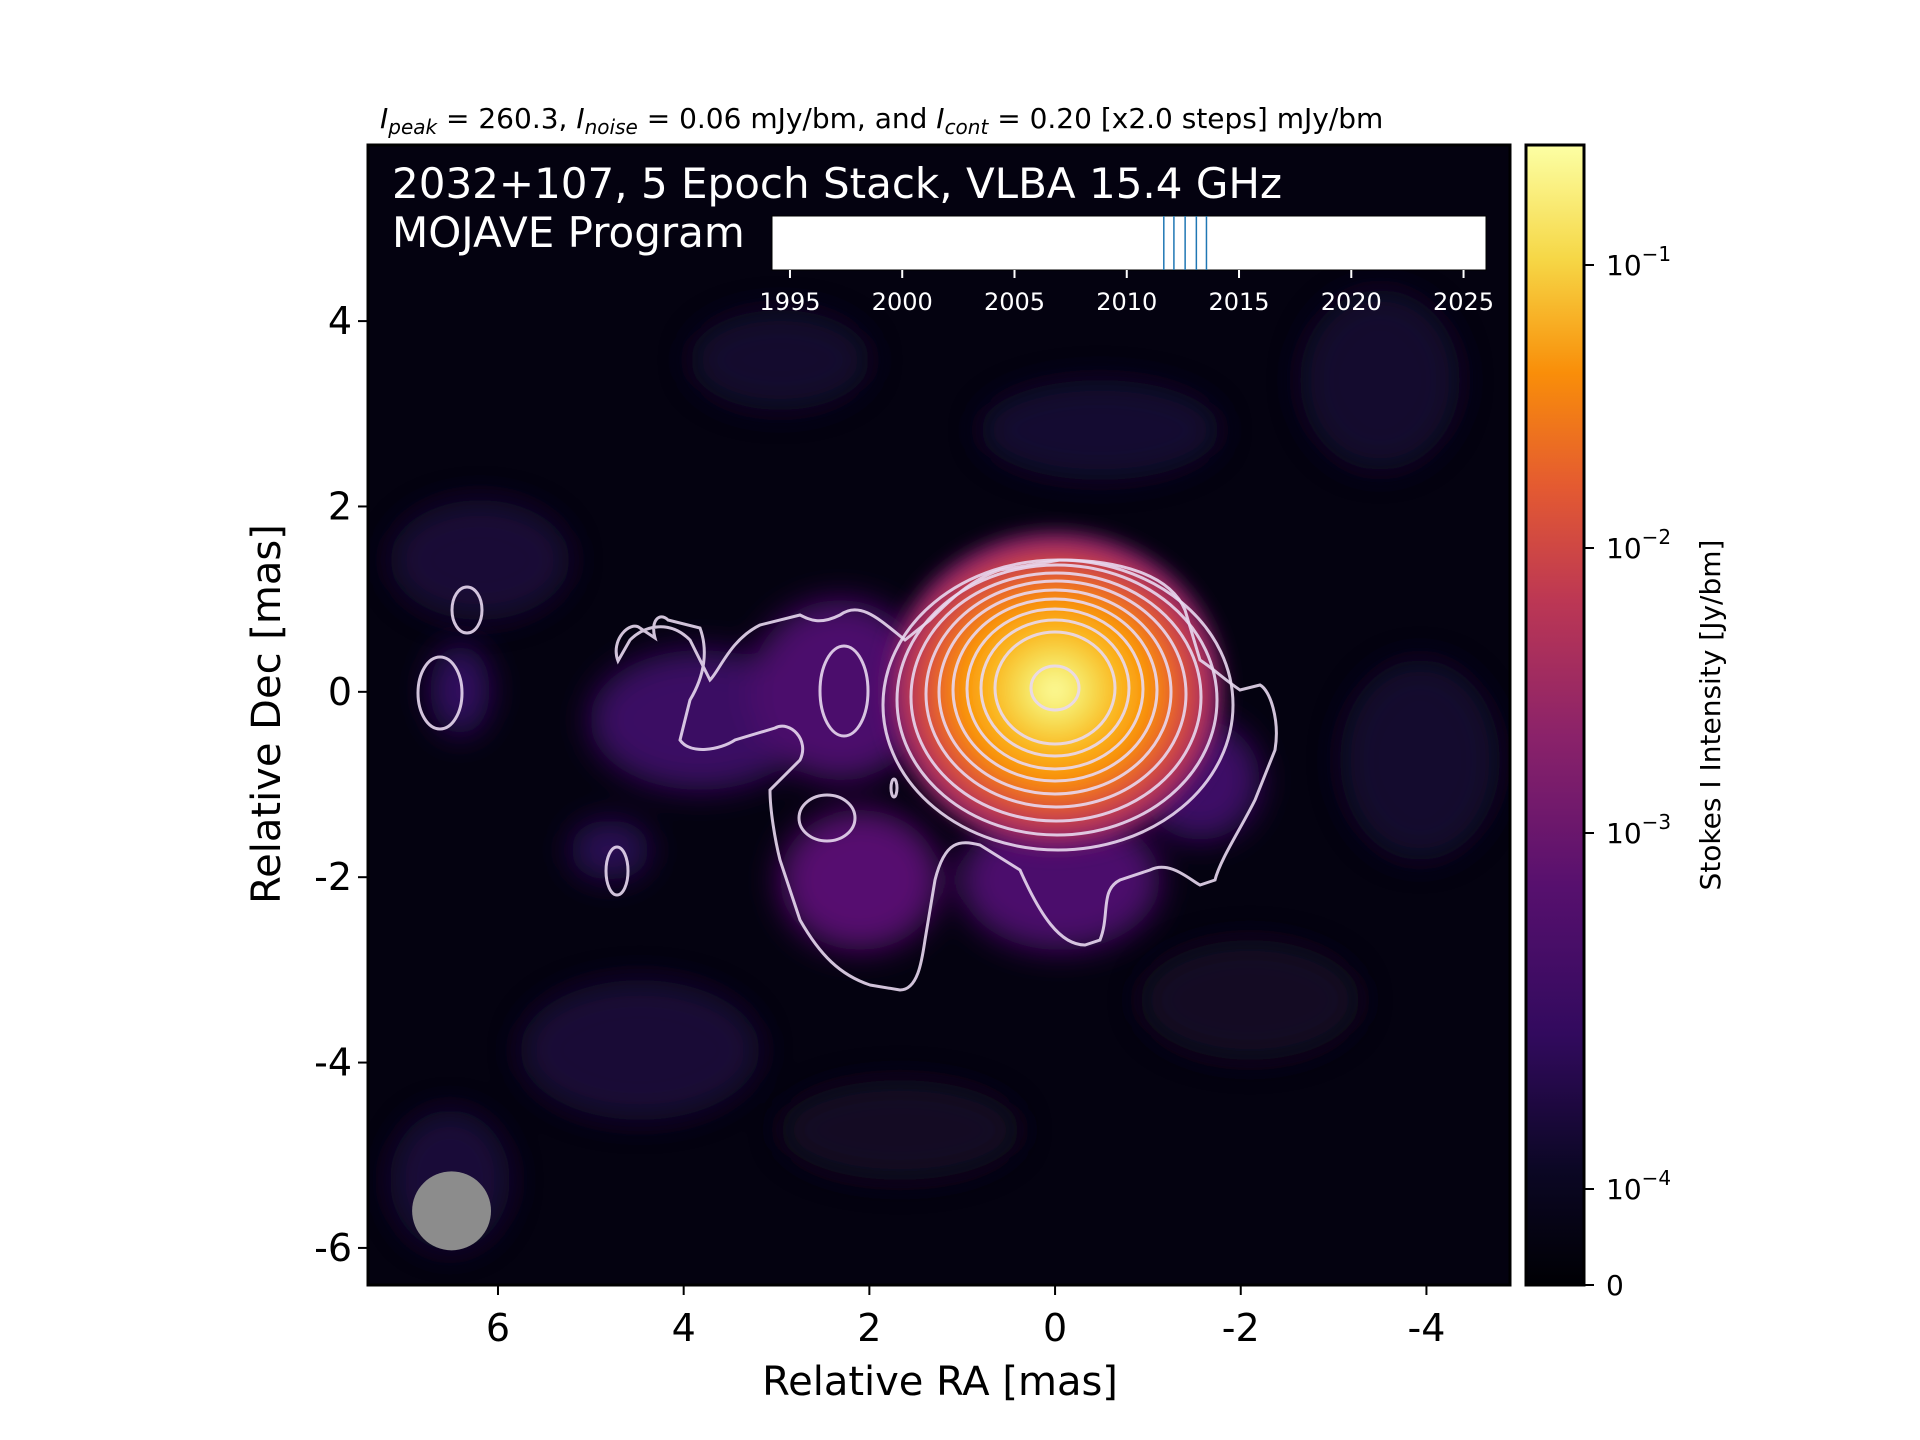 The height and width of the screenshot is (1440, 1920). Describe the element at coordinates (1615, 1285) in the screenshot. I see `colorbar-tick-label: 0` at that location.